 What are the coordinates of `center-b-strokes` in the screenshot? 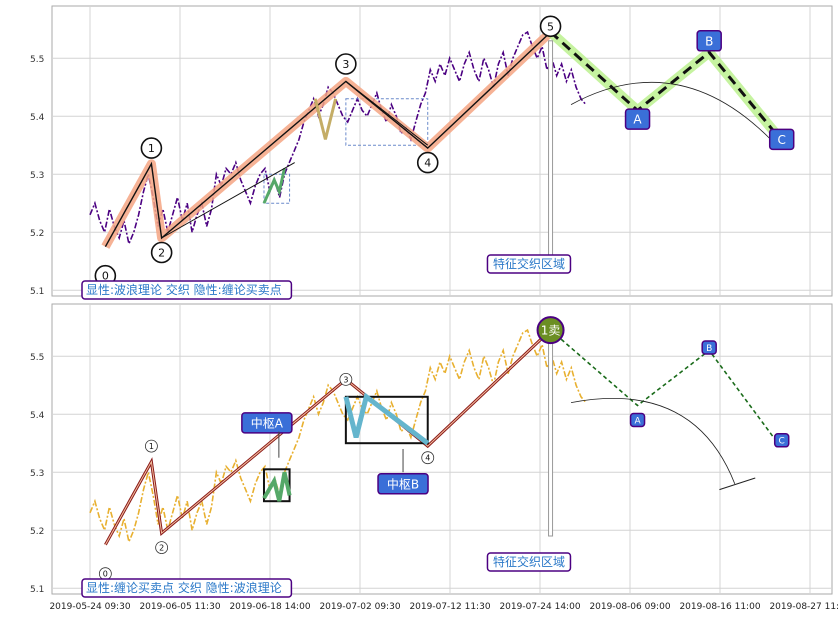 It's located at (386, 419).